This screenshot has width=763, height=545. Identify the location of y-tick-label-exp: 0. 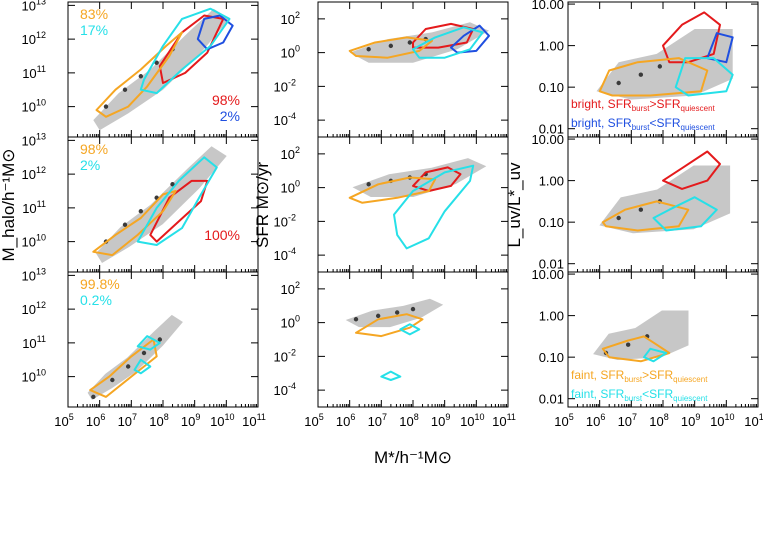
(297, 319).